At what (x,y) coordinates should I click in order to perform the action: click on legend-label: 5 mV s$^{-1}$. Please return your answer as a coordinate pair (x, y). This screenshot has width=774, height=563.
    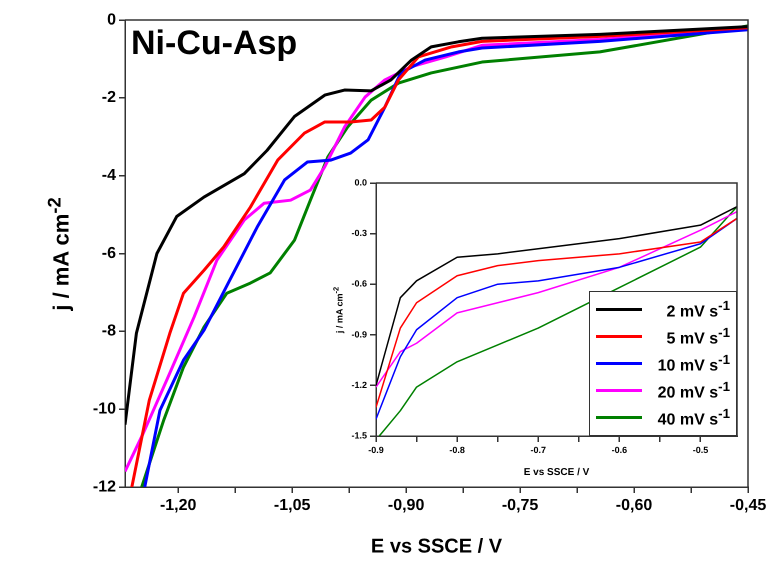
    Looking at the image, I should click on (698, 336).